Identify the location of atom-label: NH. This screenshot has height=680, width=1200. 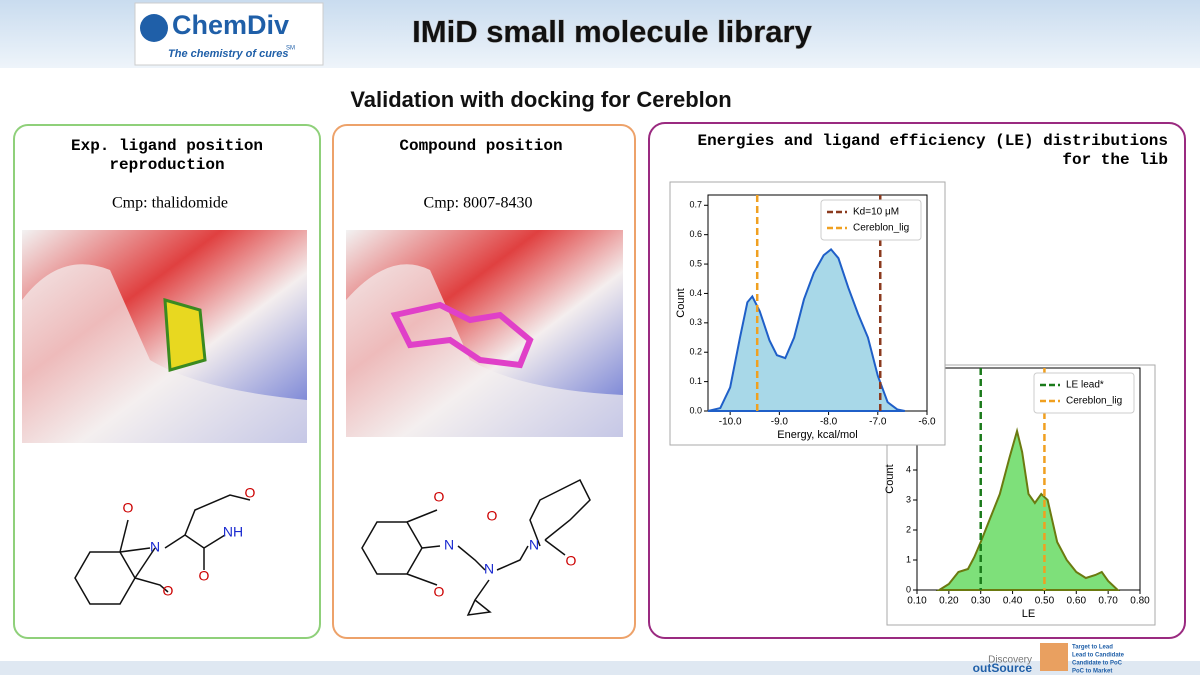
(233, 532).